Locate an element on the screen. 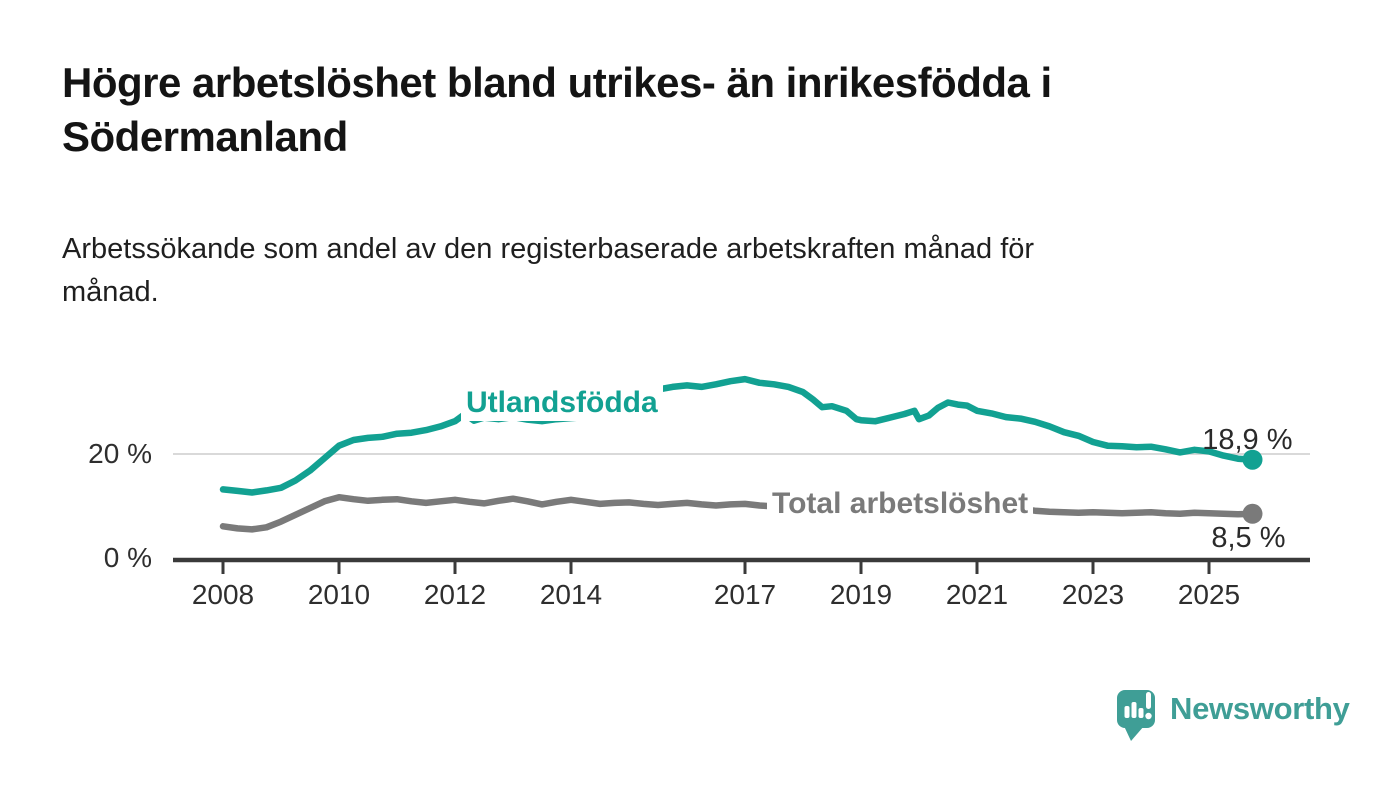 This screenshot has width=1400, height=794. series-line-total-arbetsl-shet is located at coordinates (737, 513).